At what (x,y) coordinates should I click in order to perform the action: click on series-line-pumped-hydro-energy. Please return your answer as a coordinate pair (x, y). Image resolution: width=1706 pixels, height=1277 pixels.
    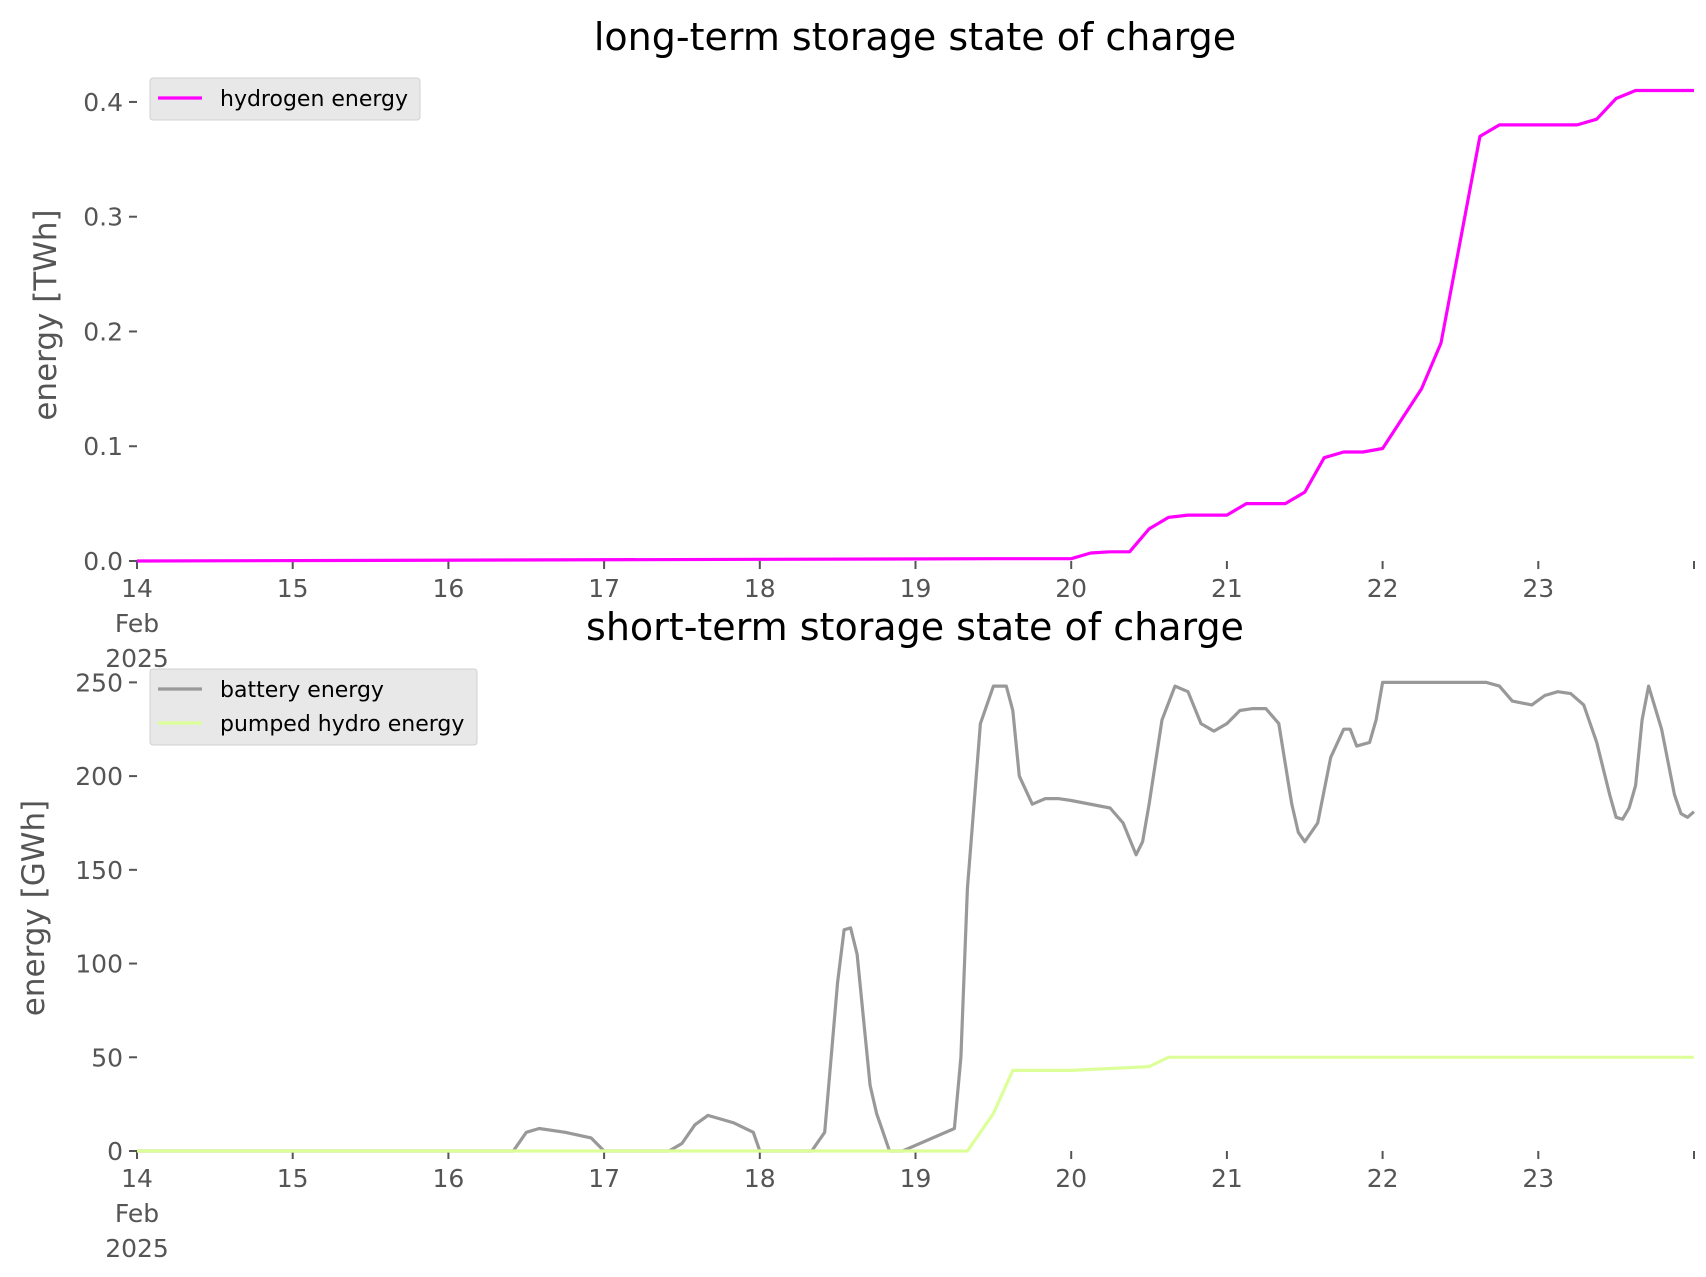
    Looking at the image, I should click on (915, 1104).